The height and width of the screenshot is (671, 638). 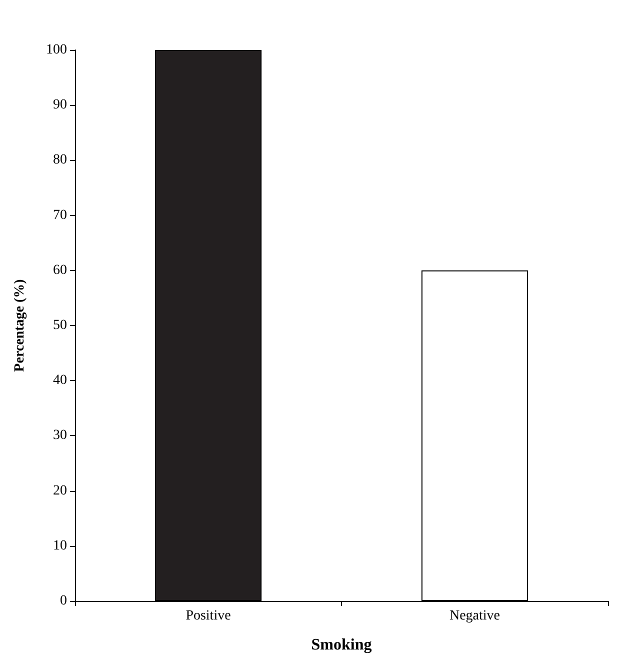 What do you see at coordinates (60, 160) in the screenshot?
I see `y-tick-label: 80` at bounding box center [60, 160].